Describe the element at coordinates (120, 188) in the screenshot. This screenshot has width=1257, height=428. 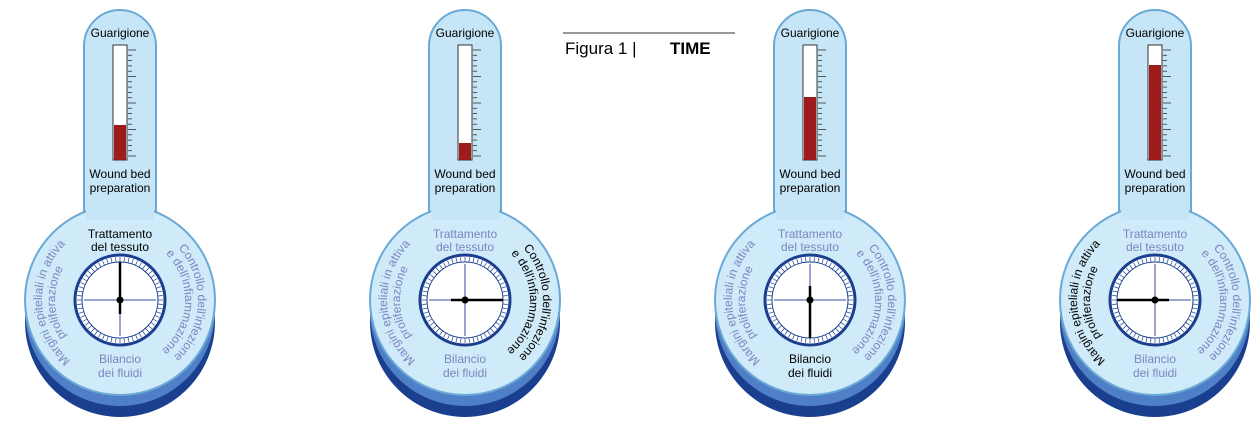
I see `bottom-label: preparation` at that location.